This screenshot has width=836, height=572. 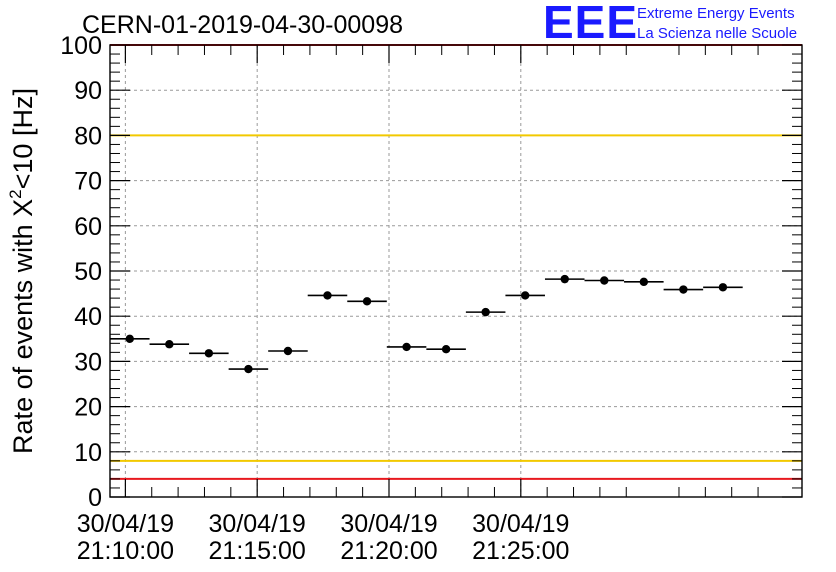 I want to click on y-tick-label: 70, so click(x=88, y=182).